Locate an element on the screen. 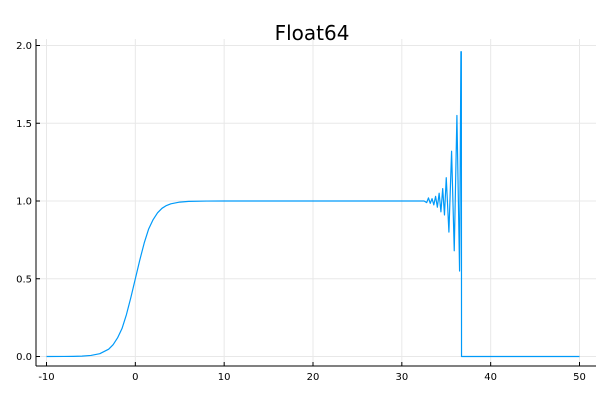 Image resolution: width=600 pixels, height=400 pixels. x-tick-label: 10 is located at coordinates (224, 377).